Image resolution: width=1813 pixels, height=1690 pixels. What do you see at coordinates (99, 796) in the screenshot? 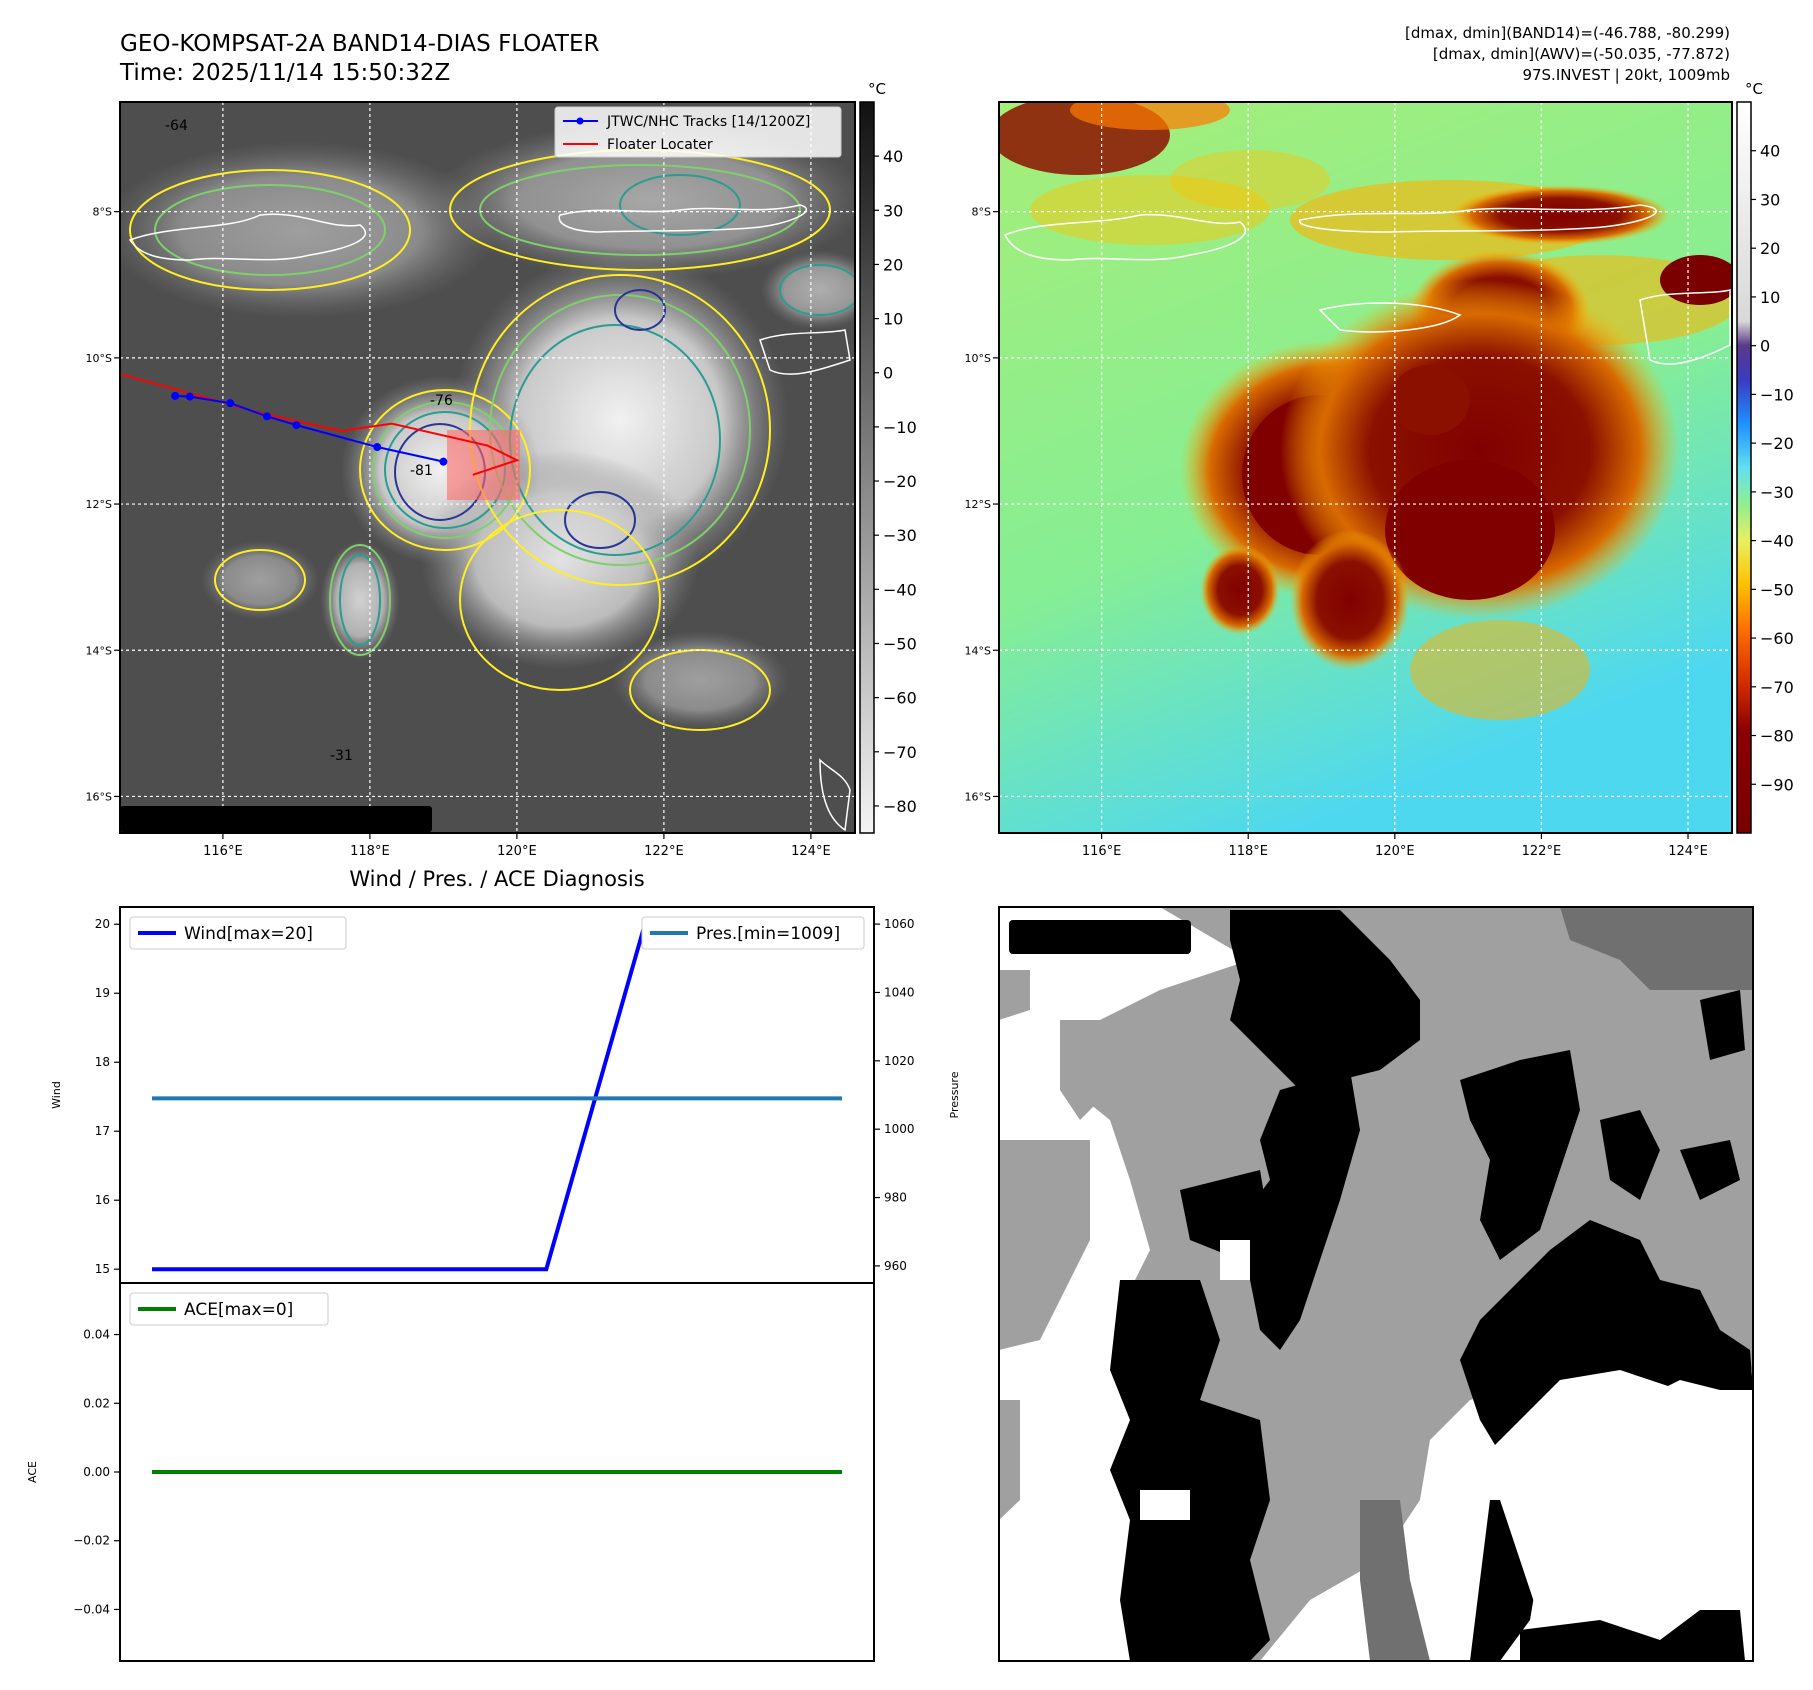
I see `ir-lat-label: 16°S` at bounding box center [99, 796].